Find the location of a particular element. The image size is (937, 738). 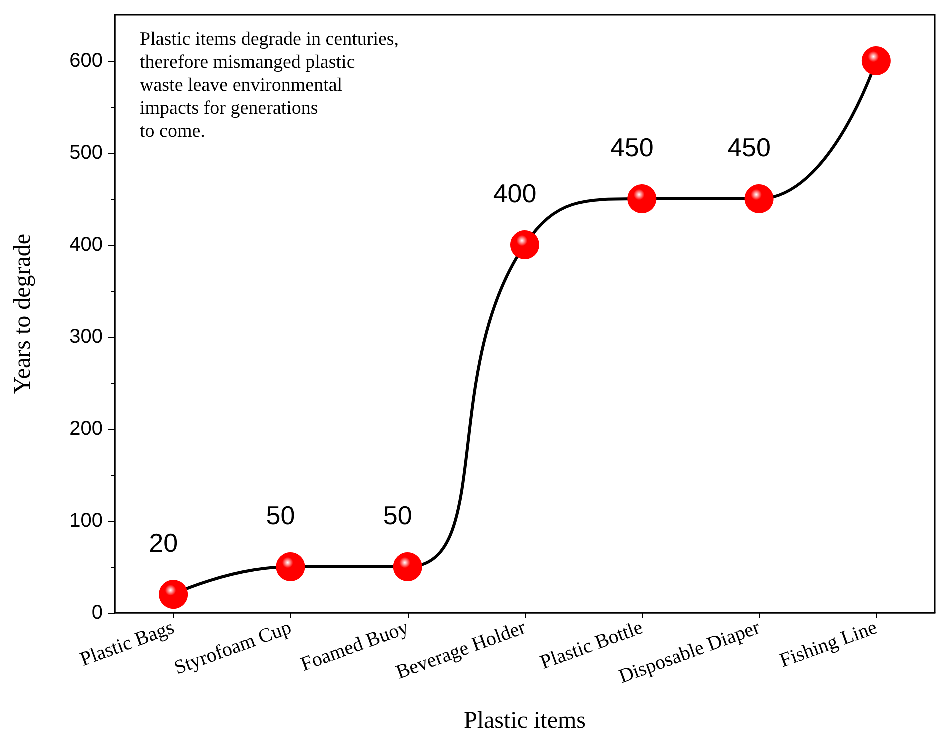

y-tick-label: 300 is located at coordinates (86, 337).